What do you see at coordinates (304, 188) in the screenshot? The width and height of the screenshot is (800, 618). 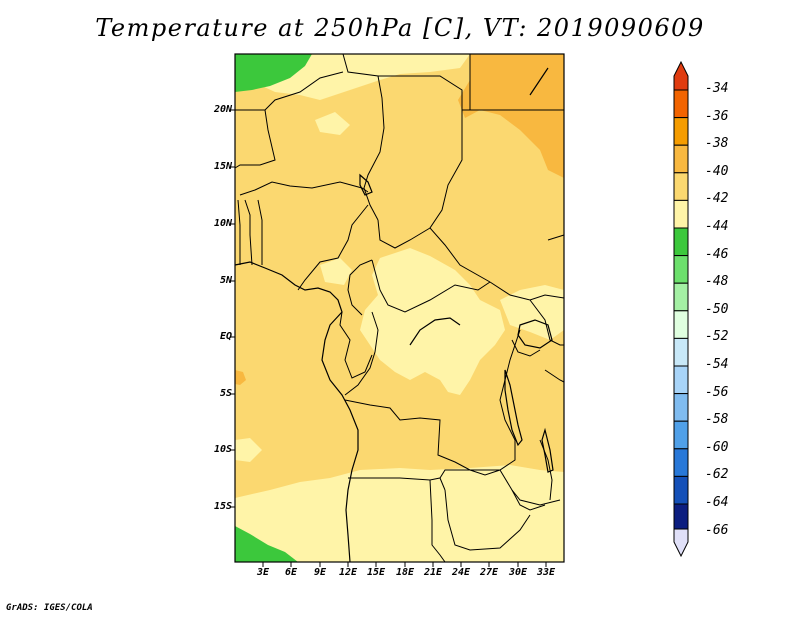 I see `boundary-nigeria-north` at bounding box center [304, 188].